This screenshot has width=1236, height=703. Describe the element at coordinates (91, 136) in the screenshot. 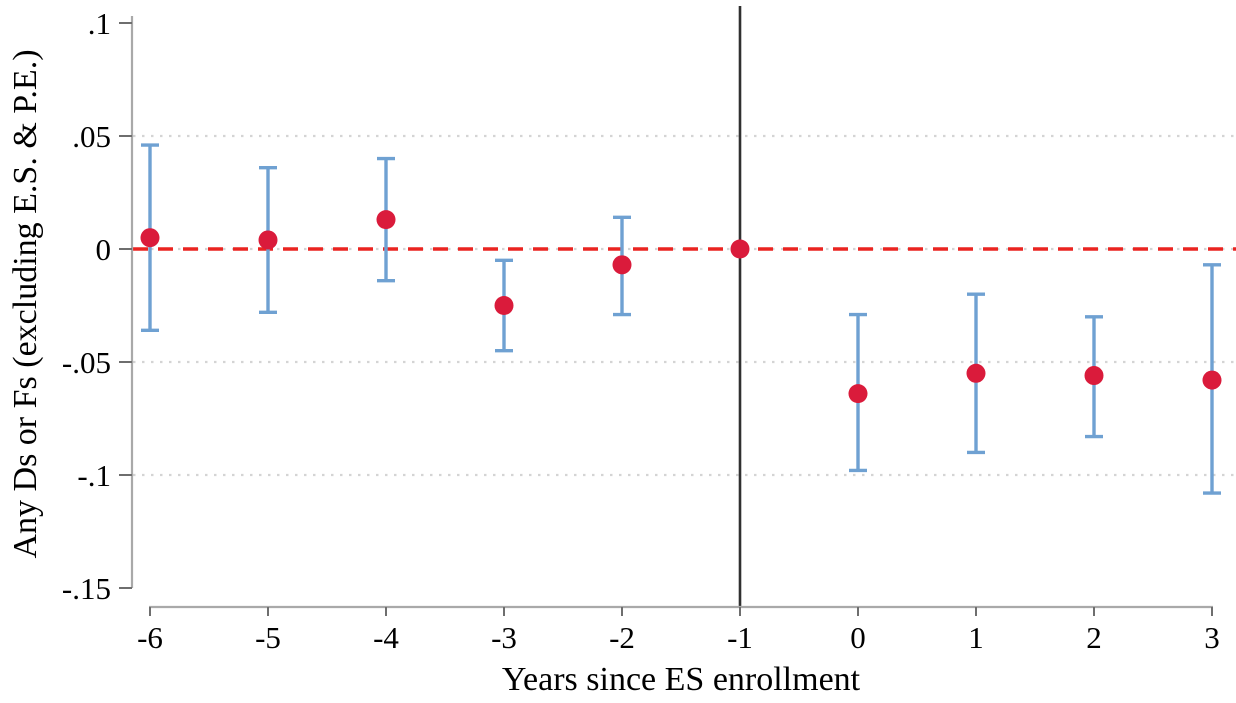

I see `y-tick-label: .05` at that location.